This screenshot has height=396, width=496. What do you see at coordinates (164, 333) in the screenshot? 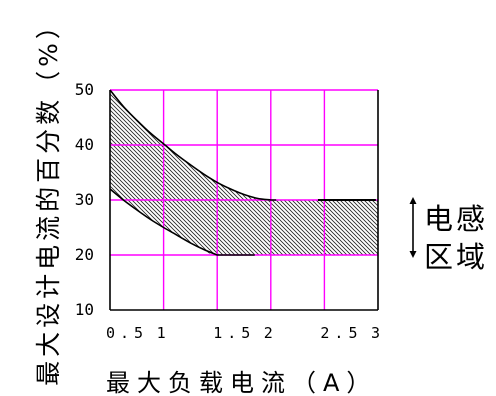
I see `x-tick-label: 1` at bounding box center [164, 333].